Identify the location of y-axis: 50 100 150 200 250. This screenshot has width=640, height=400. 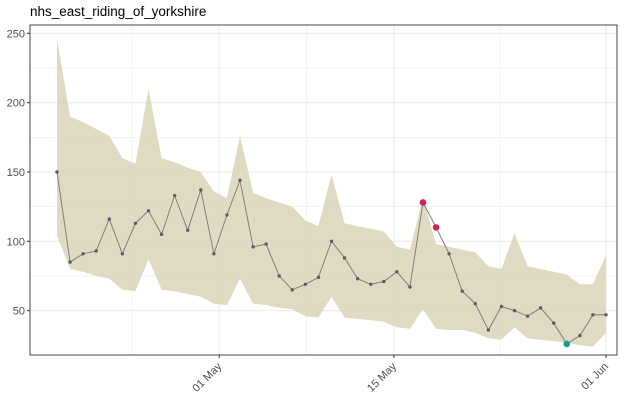
(18, 173).